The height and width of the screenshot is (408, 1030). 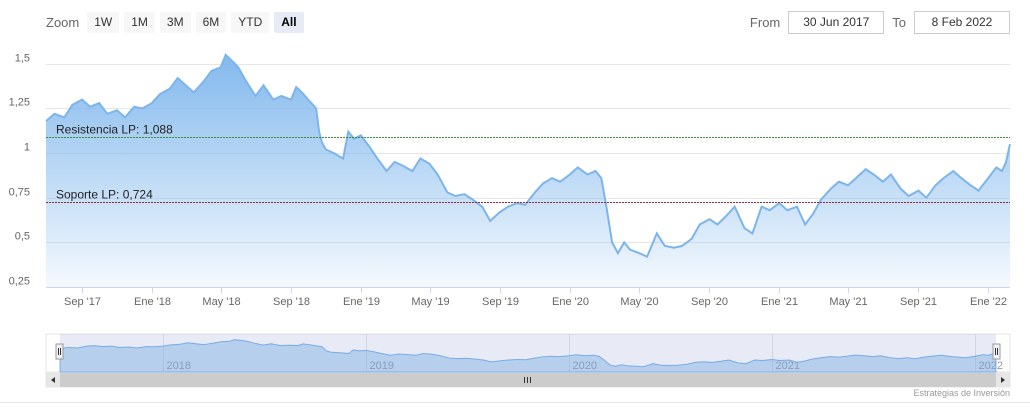 I want to click on zoom-label: Zoom, so click(x=63, y=22).